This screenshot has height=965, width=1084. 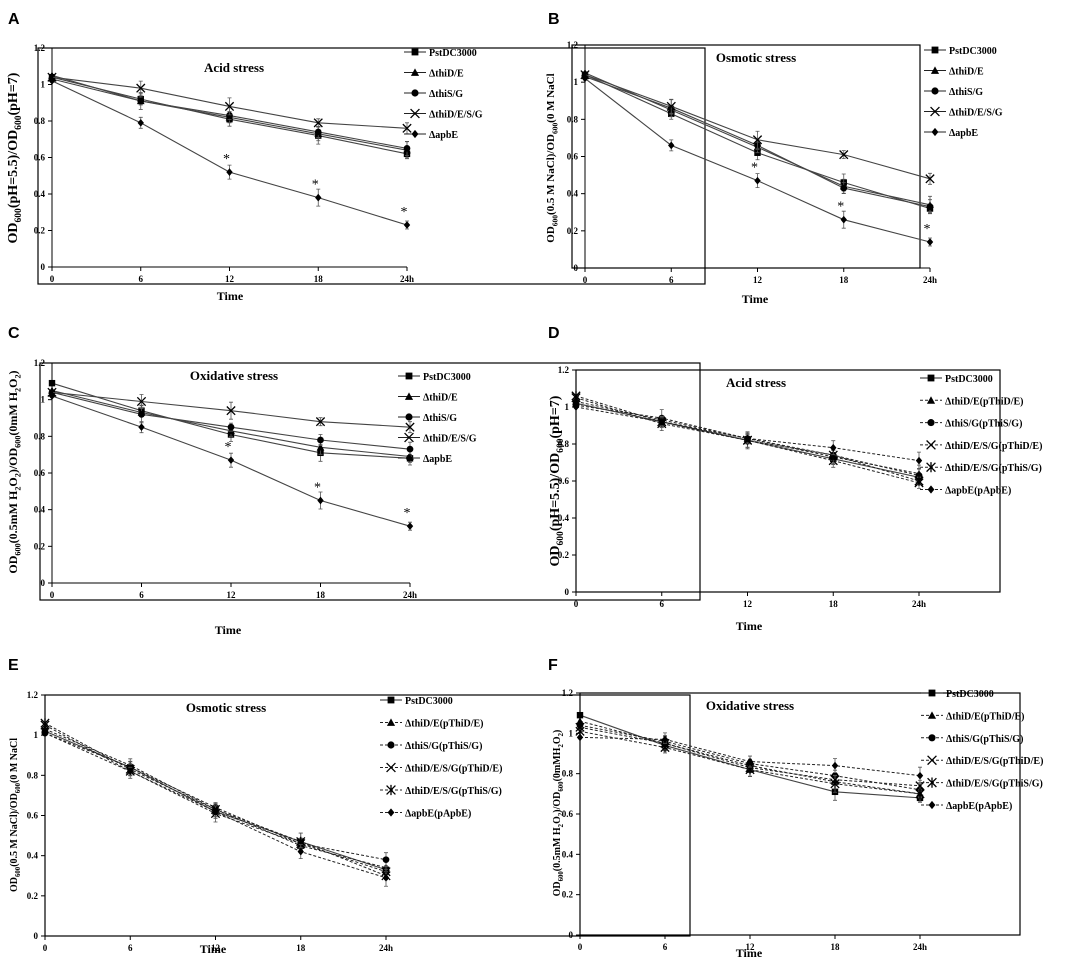 I want to click on y-axis-label-part: ), so click(x=557, y=731).